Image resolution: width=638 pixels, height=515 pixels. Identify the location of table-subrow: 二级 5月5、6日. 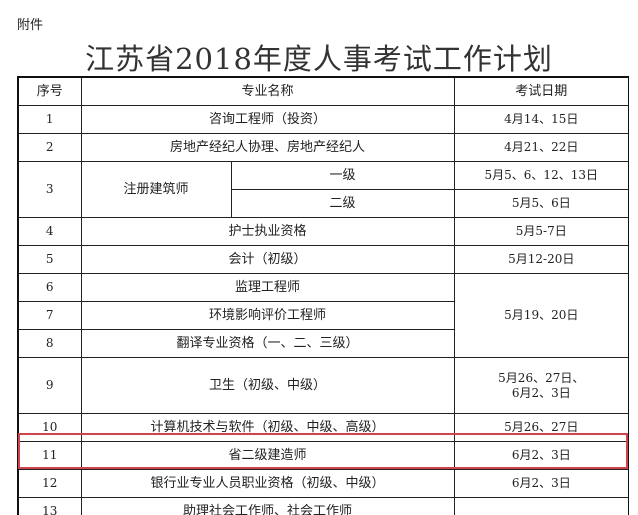
(323, 203).